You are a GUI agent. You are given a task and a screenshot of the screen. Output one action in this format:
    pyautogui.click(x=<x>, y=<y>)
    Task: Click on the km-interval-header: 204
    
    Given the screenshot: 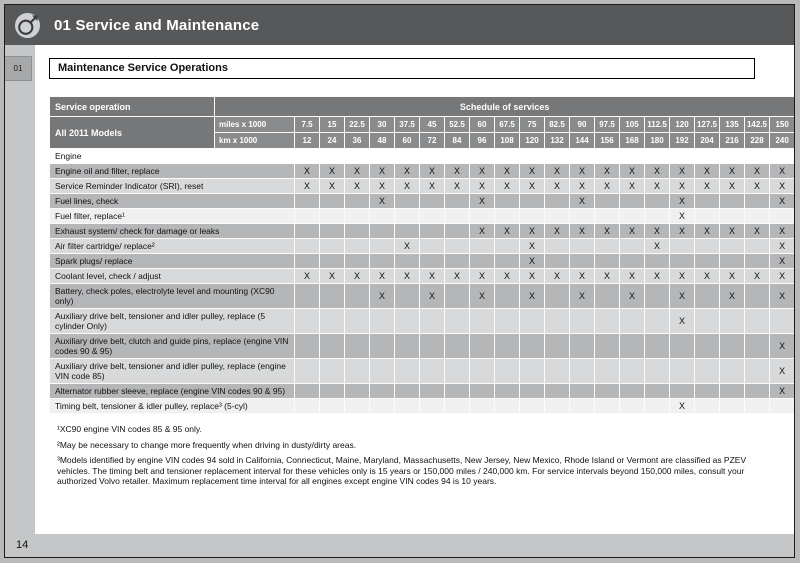 What is the action you would take?
    pyautogui.click(x=707, y=140)
    